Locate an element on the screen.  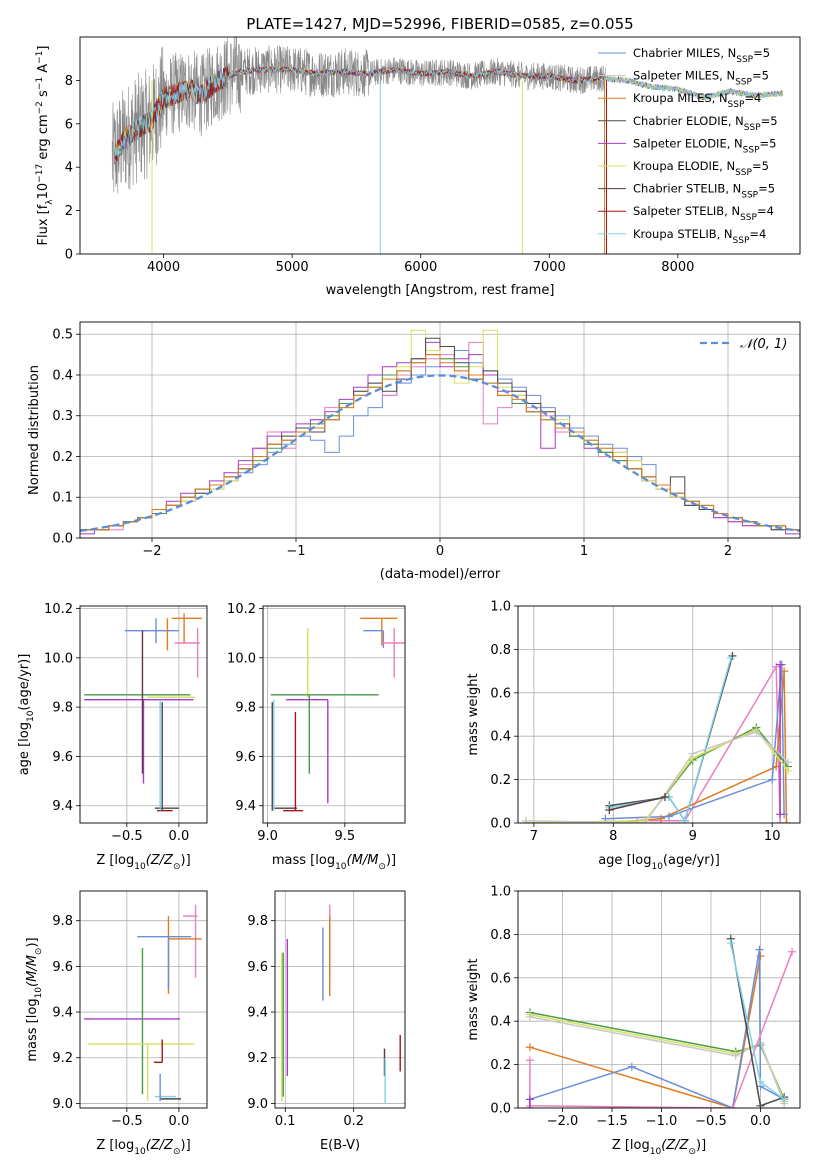
ticks: 7 8 9 10 0.0 0.2 0.4 0.6 0.8 1.0 is located at coordinates (635, 722).